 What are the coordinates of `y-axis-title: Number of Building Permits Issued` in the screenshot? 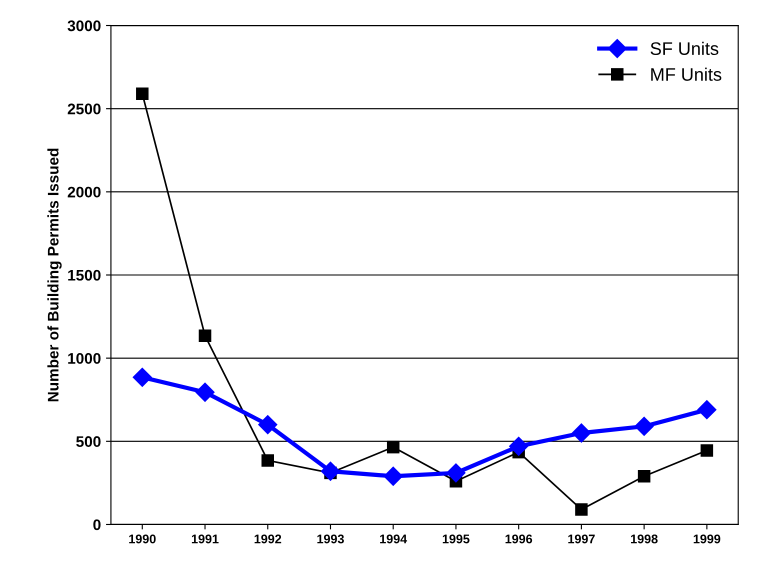 It's located at (54, 275).